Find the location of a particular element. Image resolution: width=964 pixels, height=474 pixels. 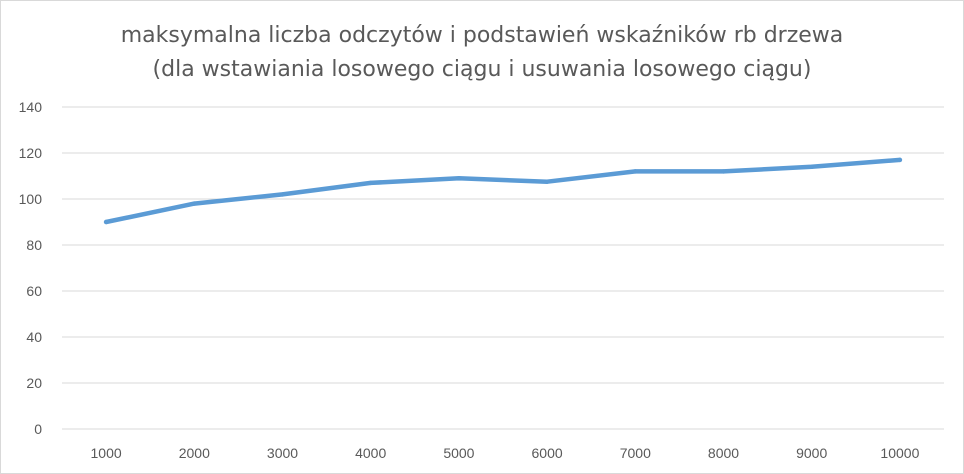

series-layer is located at coordinates (503, 191).